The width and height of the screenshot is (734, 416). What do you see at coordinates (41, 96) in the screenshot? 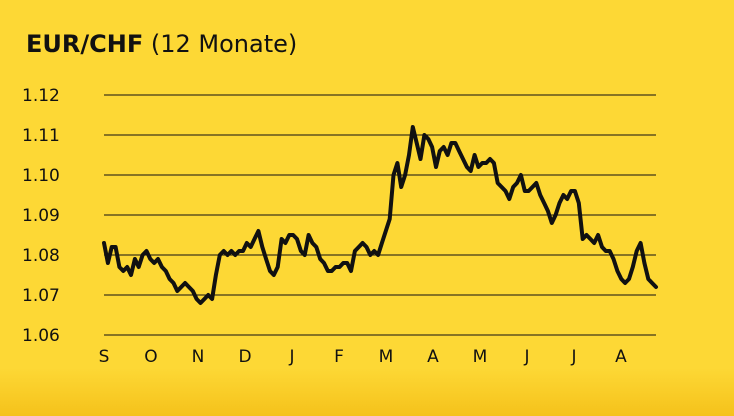
I see `y-tick-label: 1.12` at bounding box center [41, 96].